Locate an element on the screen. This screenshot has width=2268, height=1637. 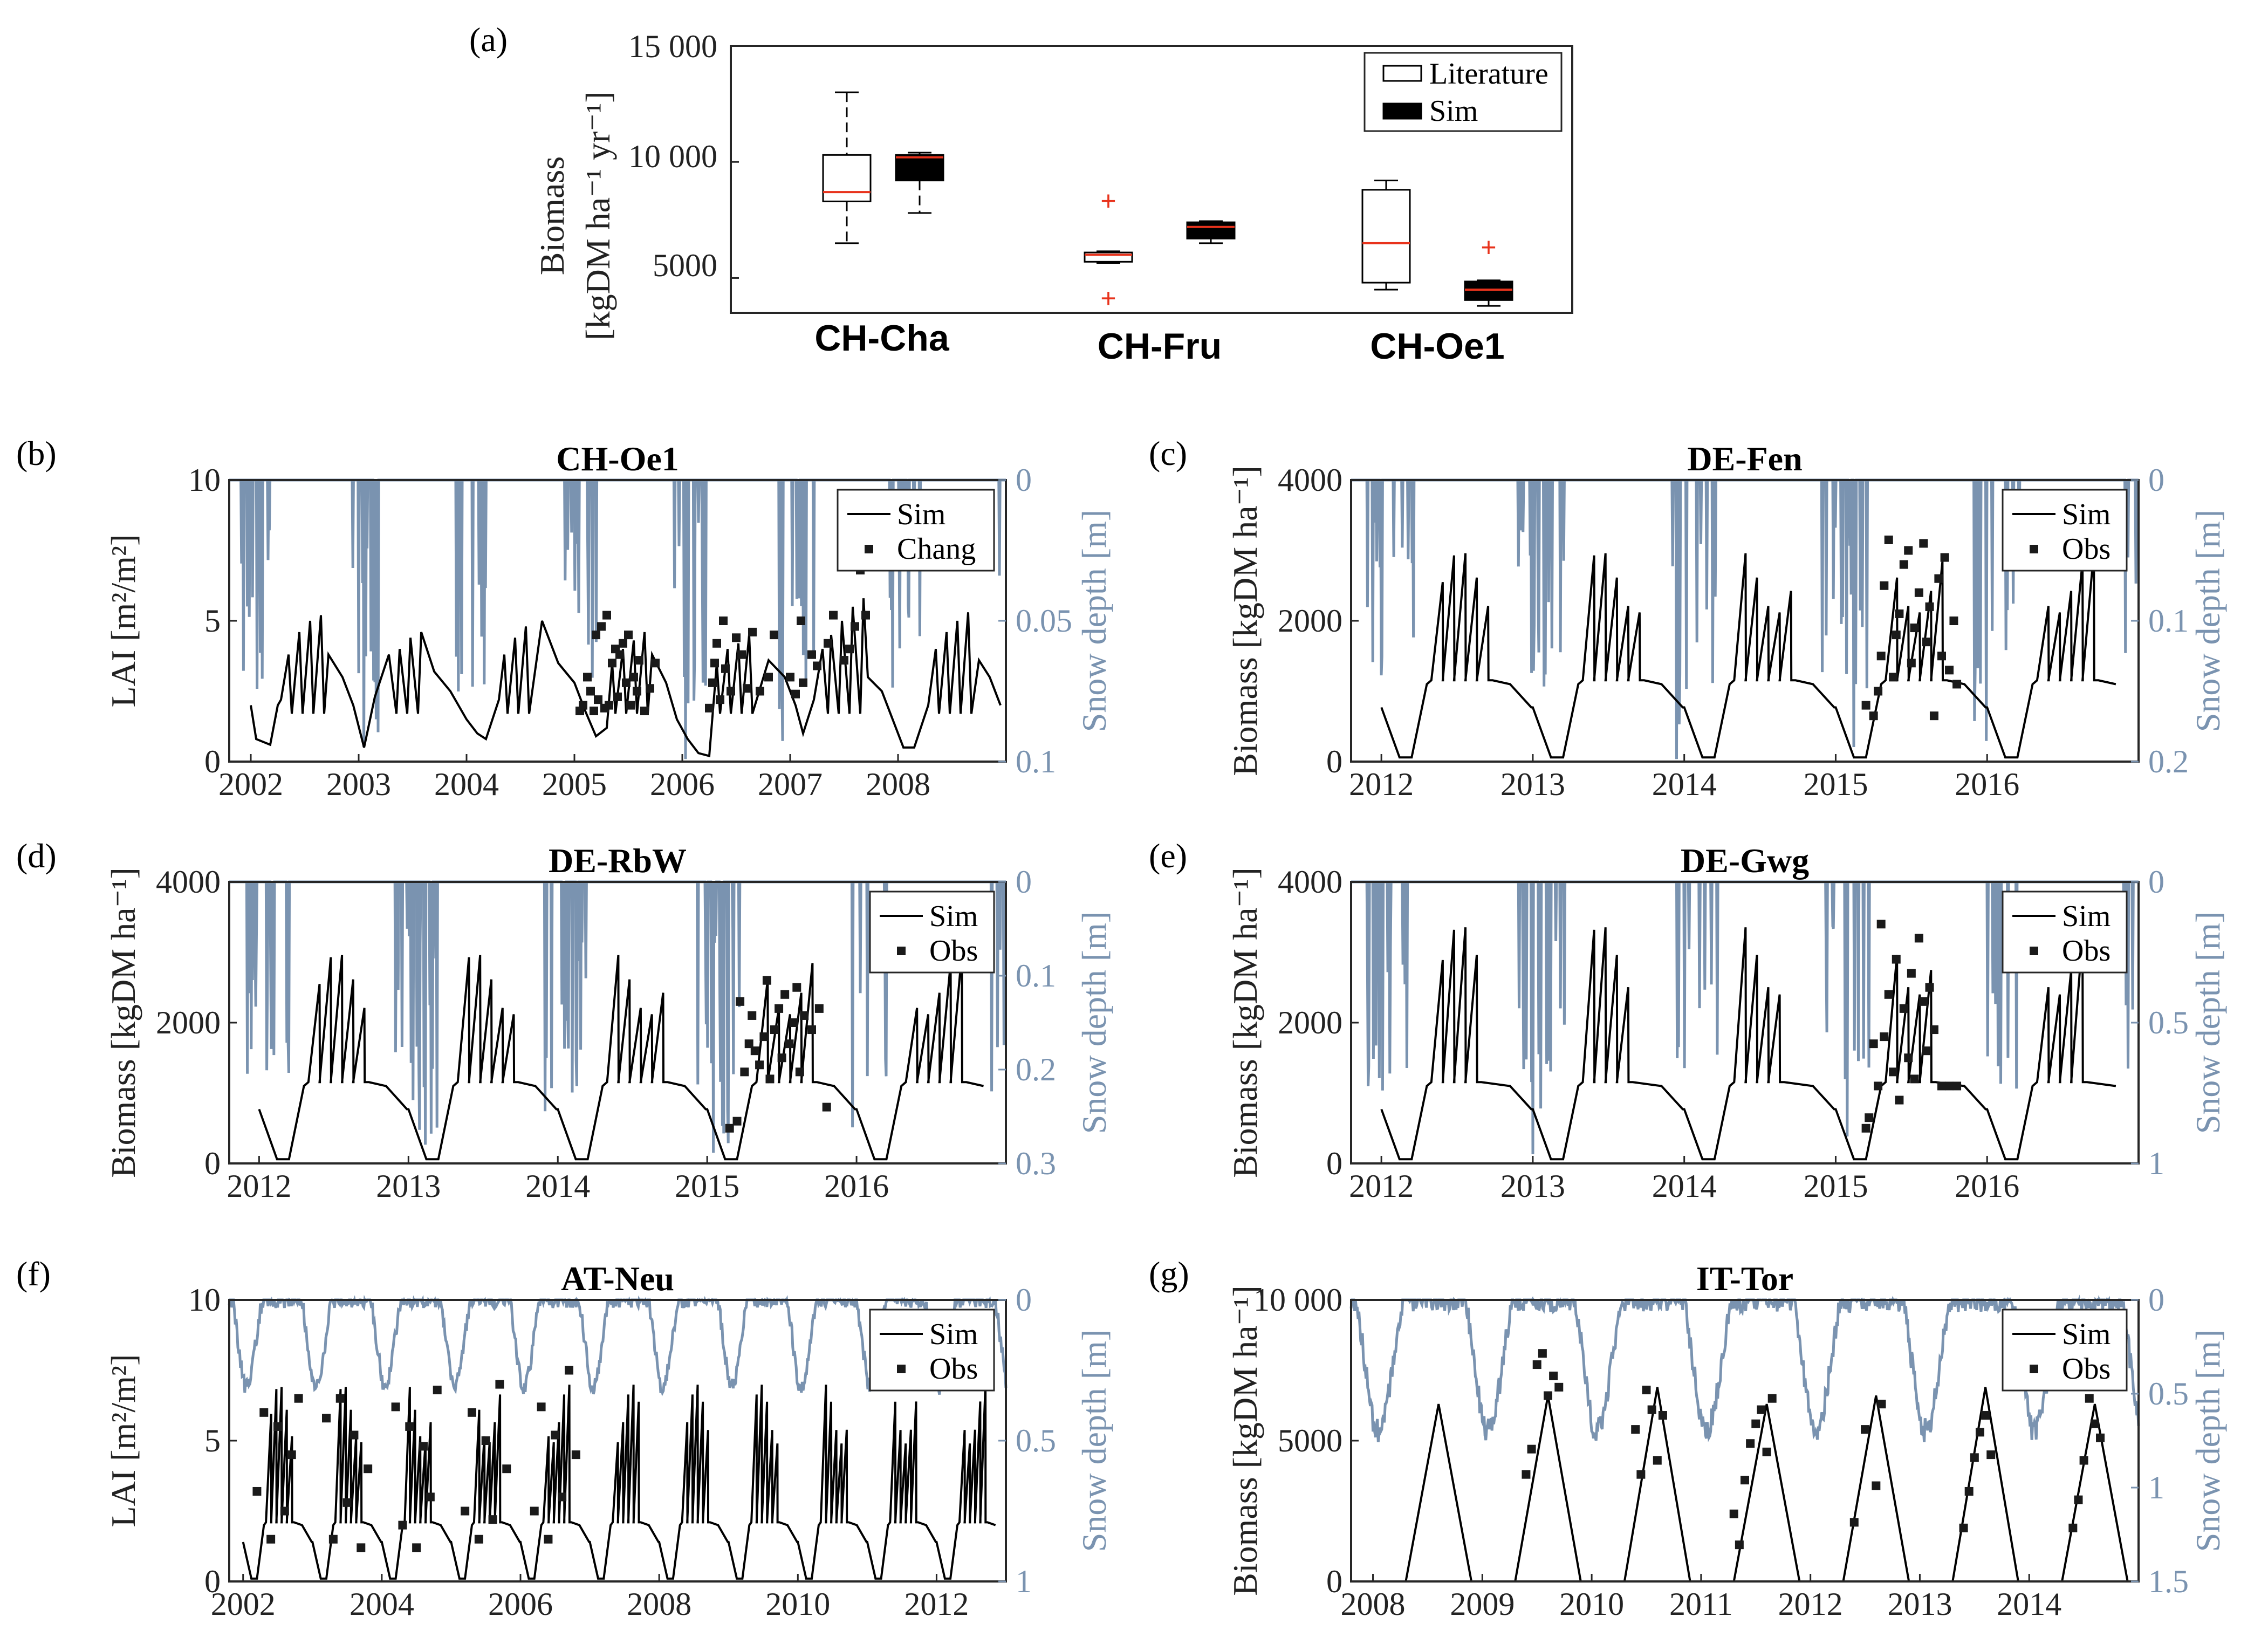
panel-e-title: DE-Gwg is located at coordinates (1745, 861).